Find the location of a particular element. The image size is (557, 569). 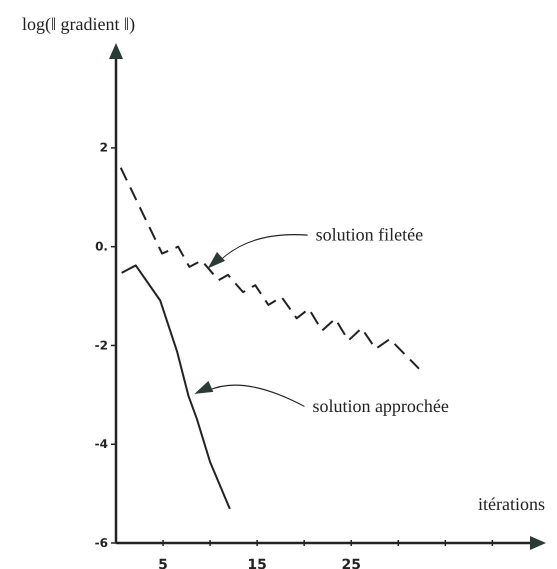

y-tick-label: -2 is located at coordinates (101, 345).